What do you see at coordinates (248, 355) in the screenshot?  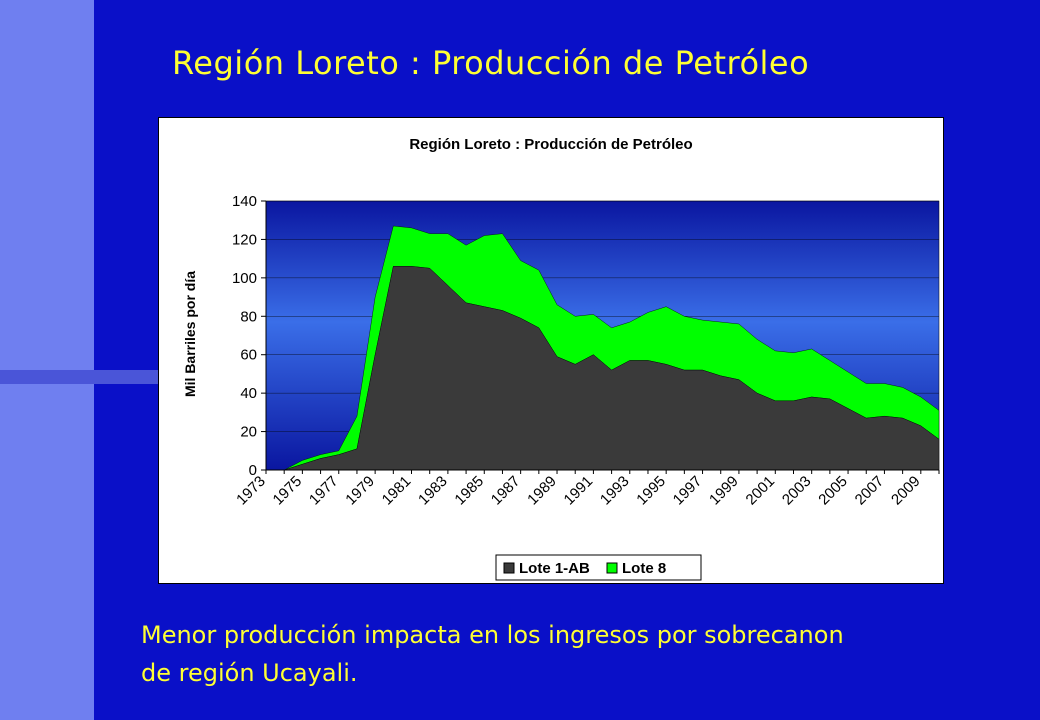 I see `y-tick-label-60: 60` at bounding box center [248, 355].